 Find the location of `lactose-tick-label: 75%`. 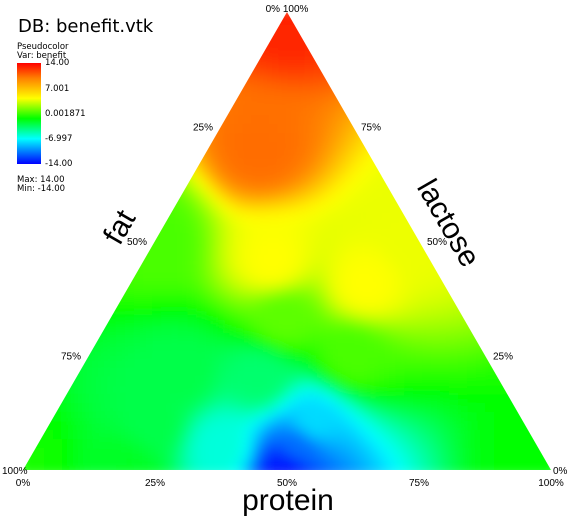

lactose-tick-label: 75% is located at coordinates (371, 128).